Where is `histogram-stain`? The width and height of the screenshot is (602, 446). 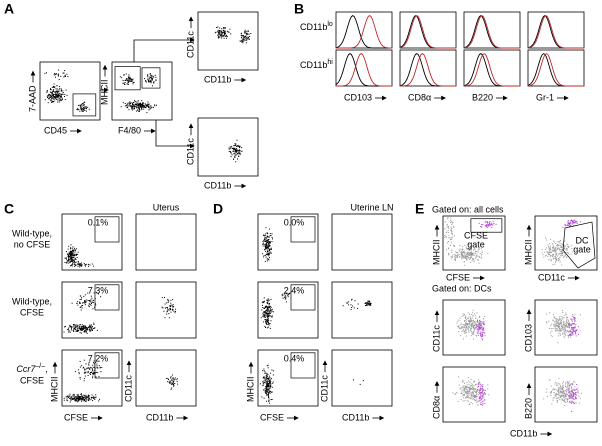 histogram-stain is located at coordinates (491, 70).